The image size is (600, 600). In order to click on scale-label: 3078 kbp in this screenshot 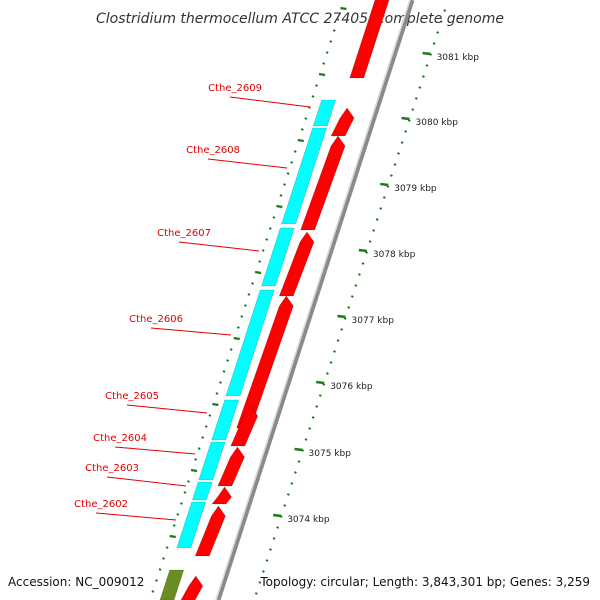, I will do `click(394, 255)`.